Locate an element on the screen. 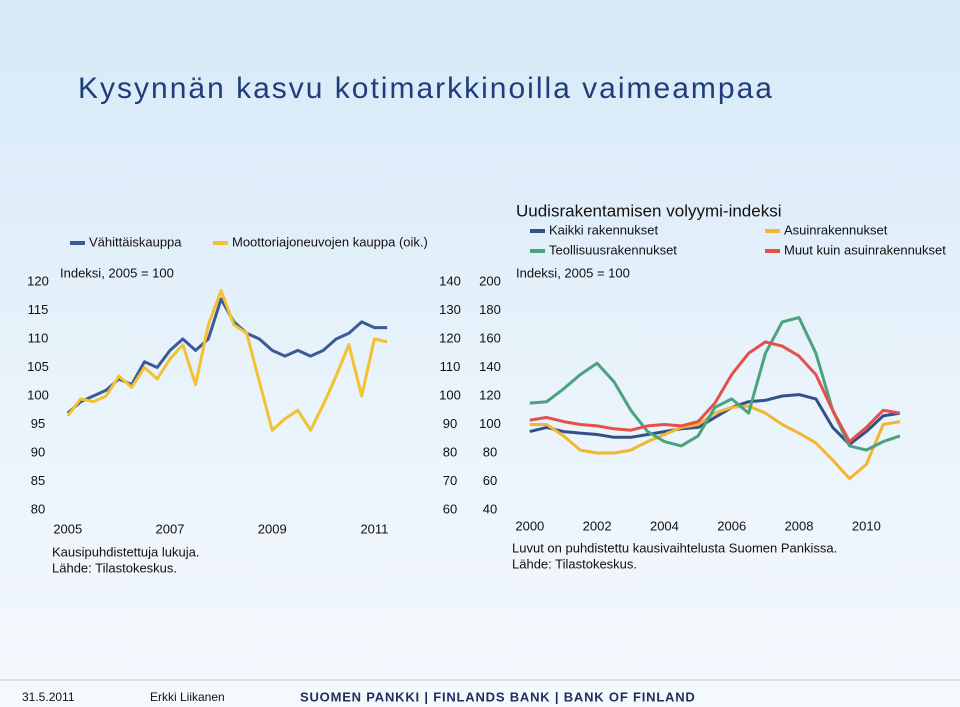 The image size is (960, 707). footer-author: Erkki Liikanen is located at coordinates (187, 697).